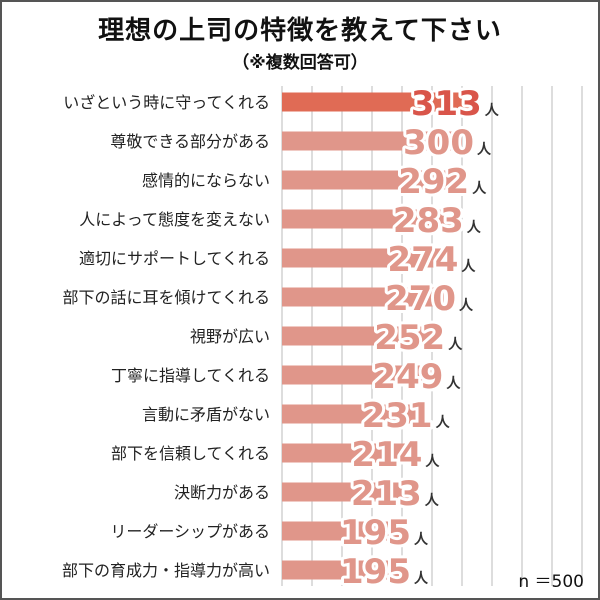 The height and width of the screenshot is (600, 600). Describe the element at coordinates (428, 221) in the screenshot. I see `data-label: 283` at that location.